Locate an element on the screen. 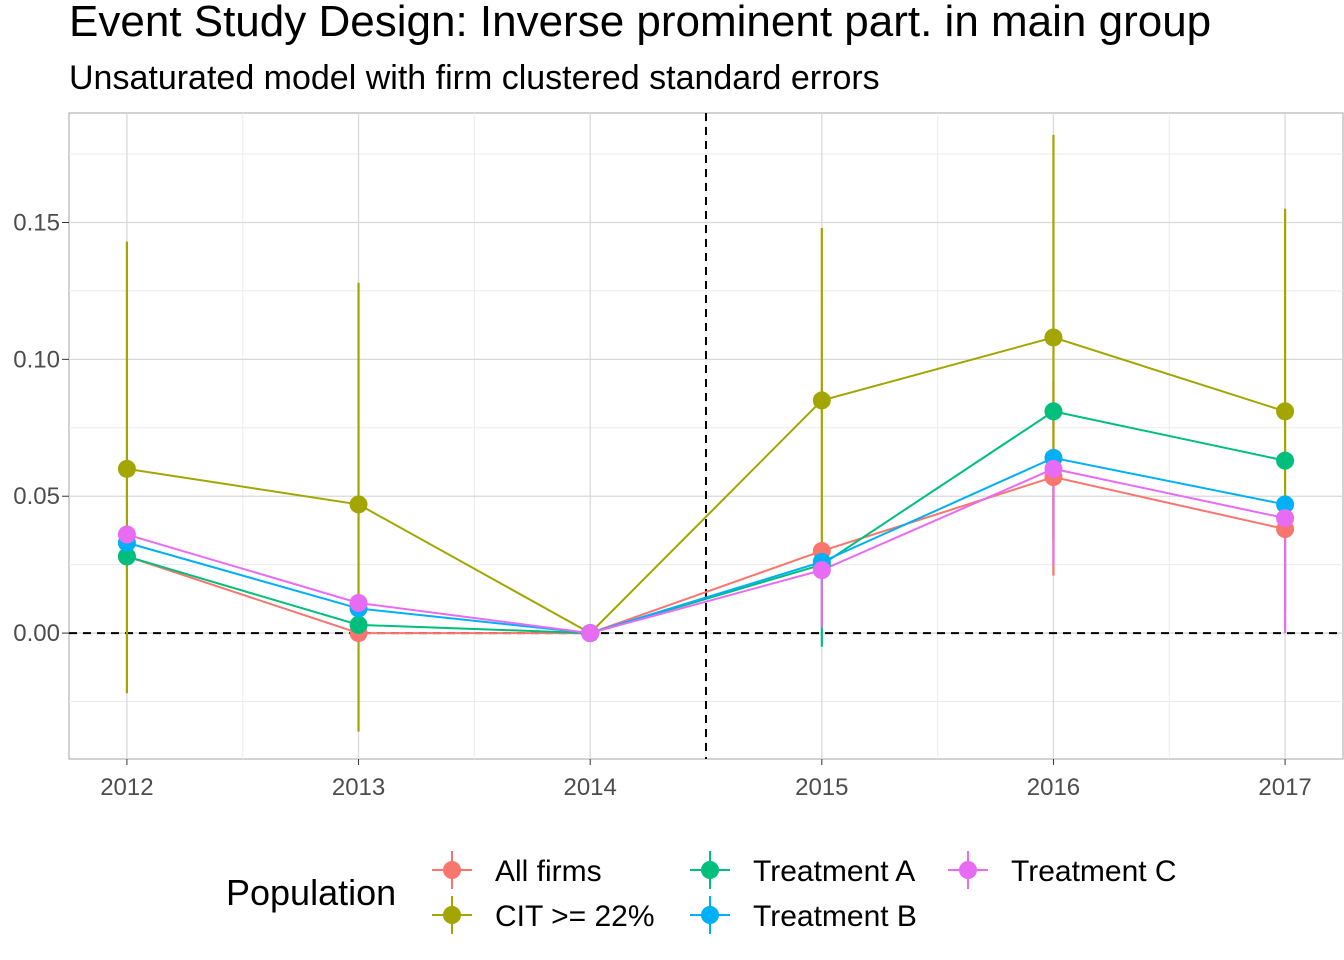  y-tick-label: 0.10 is located at coordinates (36, 359).